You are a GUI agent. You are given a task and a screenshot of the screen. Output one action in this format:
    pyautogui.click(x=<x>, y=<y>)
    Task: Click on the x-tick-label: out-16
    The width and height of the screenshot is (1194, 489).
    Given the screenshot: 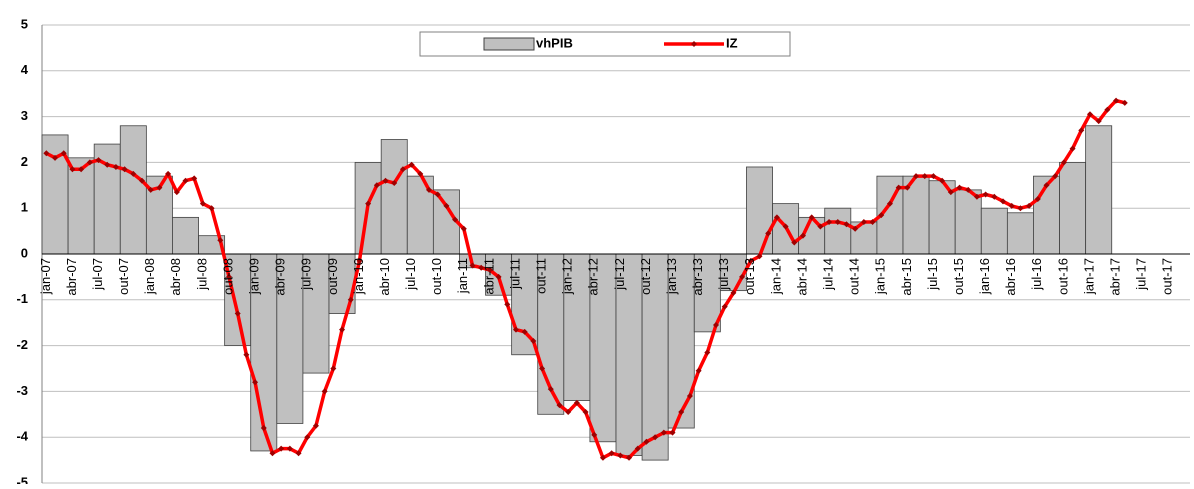 What is the action you would take?
    pyautogui.click(x=1062, y=276)
    